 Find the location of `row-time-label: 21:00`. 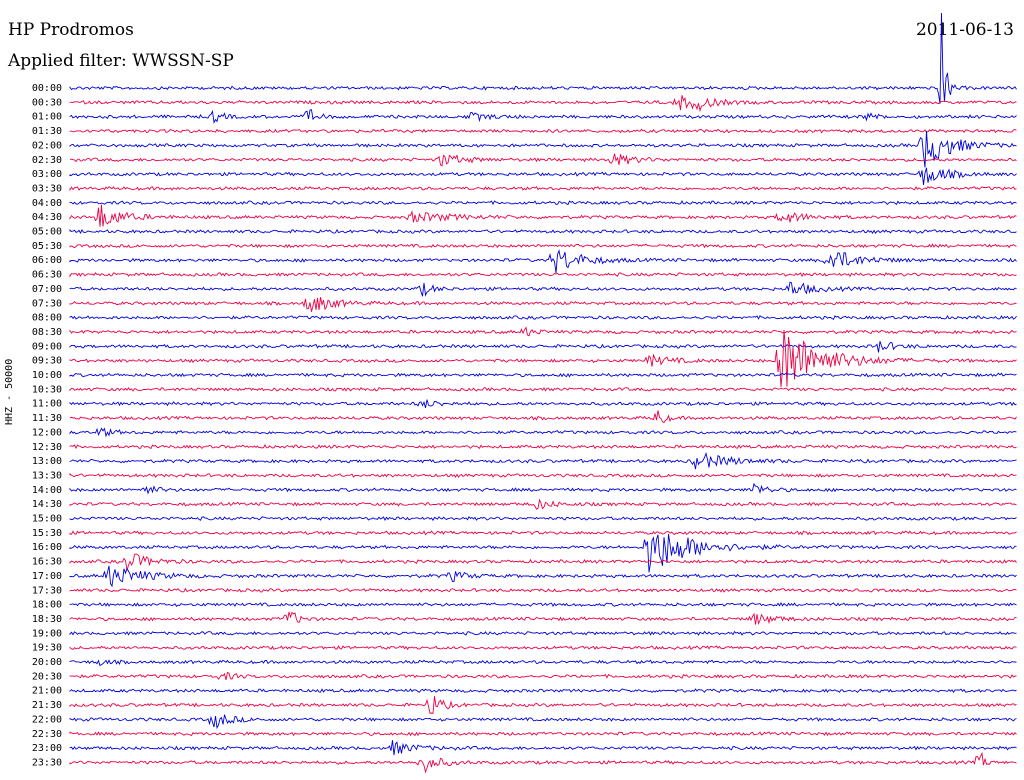

row-time-label: 21:00 is located at coordinates (47, 691).